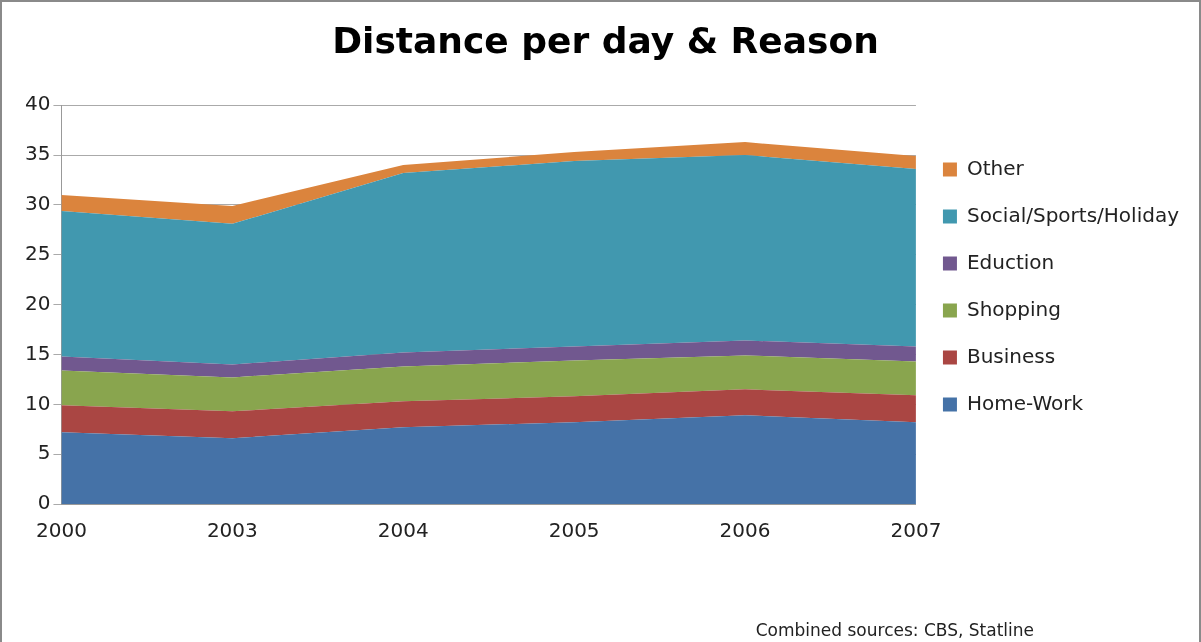 This screenshot has width=1201, height=642. I want to click on x-tick-label: 2007, so click(916, 530).